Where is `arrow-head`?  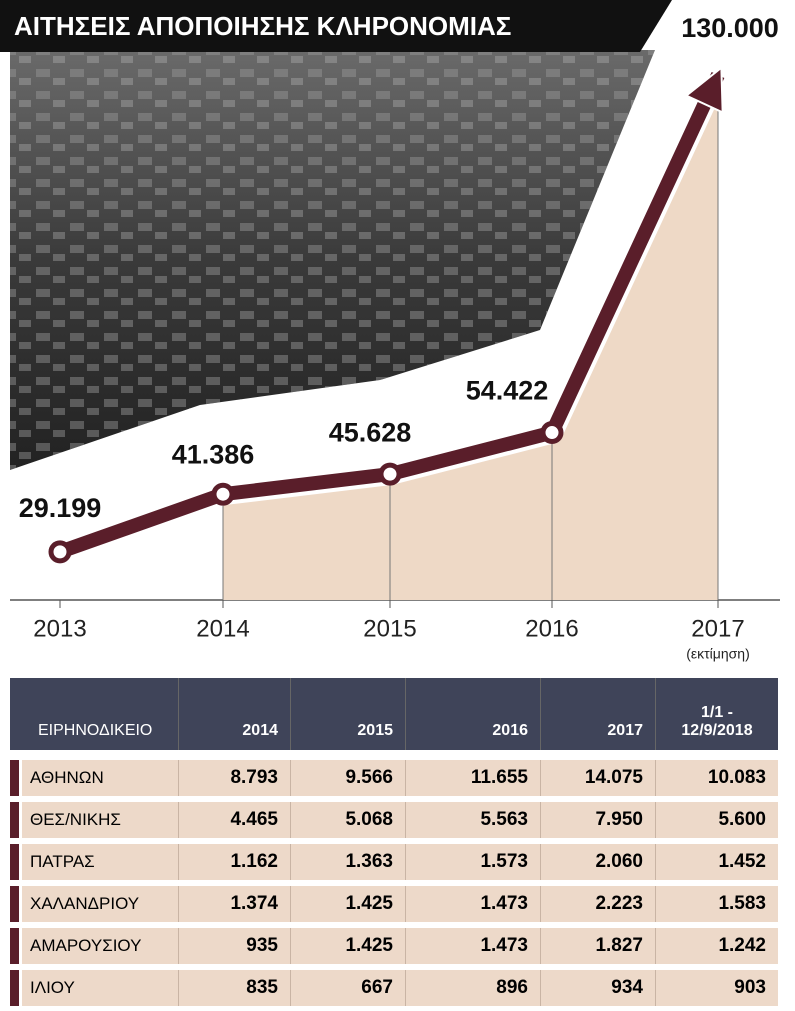 arrow-head is located at coordinates (704, 90).